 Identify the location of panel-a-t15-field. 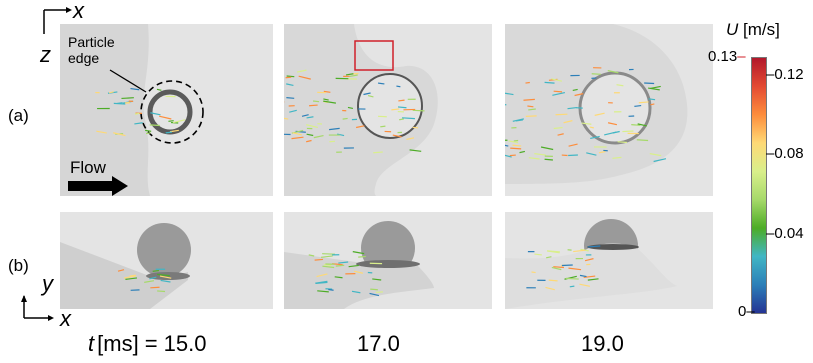
(132, 110).